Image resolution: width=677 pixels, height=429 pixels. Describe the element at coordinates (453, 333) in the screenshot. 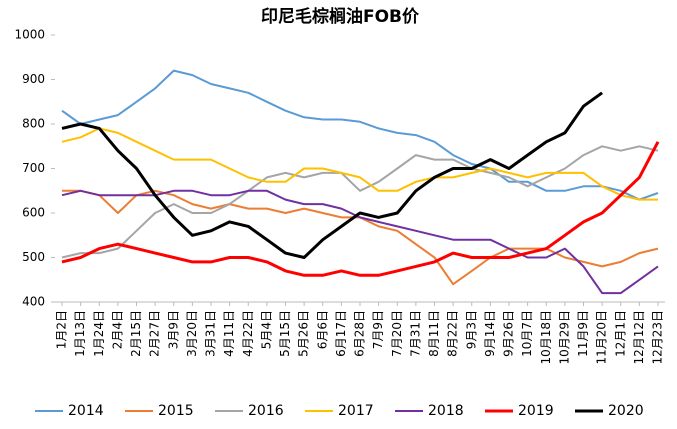

I see `x-tick-label: 8月22日` at that location.